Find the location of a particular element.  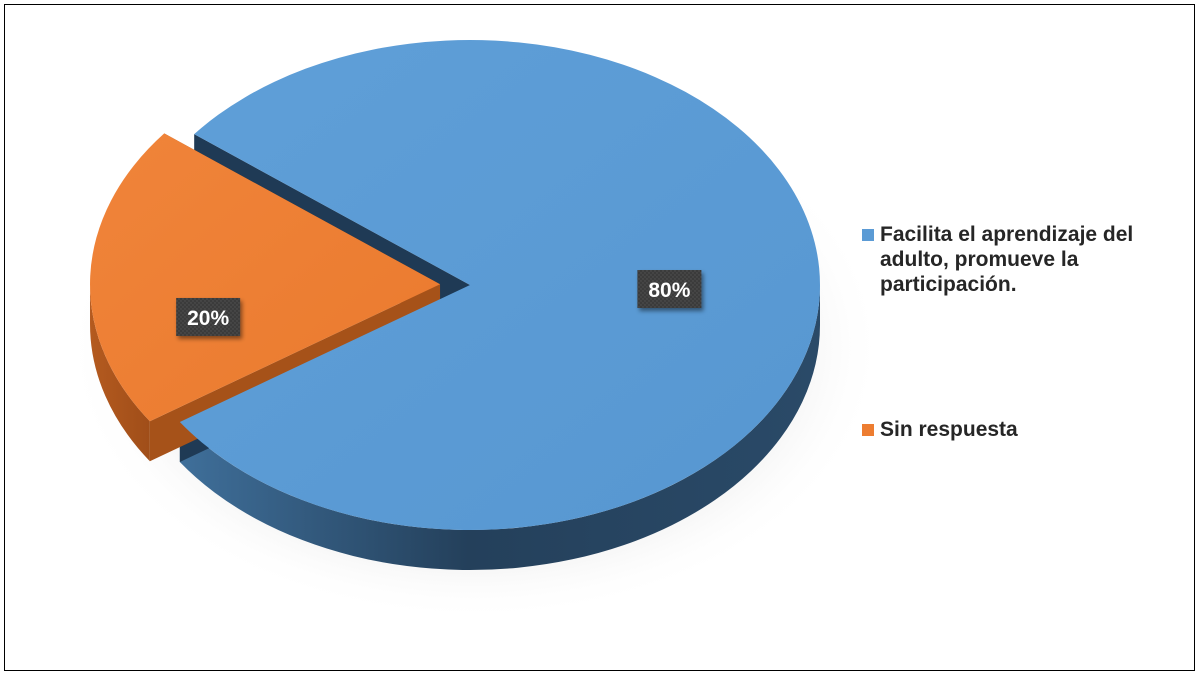

data-label-text: 80% is located at coordinates (669, 290).